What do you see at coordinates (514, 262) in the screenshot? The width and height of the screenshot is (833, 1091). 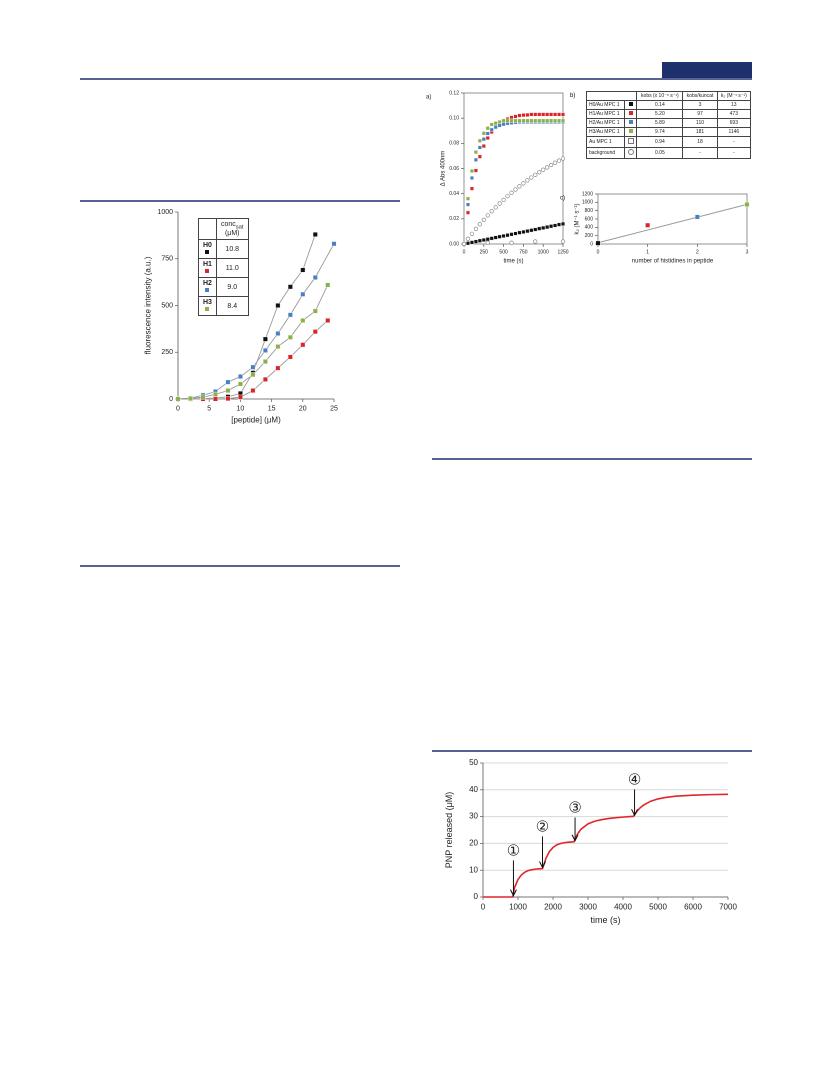 I see `x-axis-label: time (s)` at bounding box center [514, 262].